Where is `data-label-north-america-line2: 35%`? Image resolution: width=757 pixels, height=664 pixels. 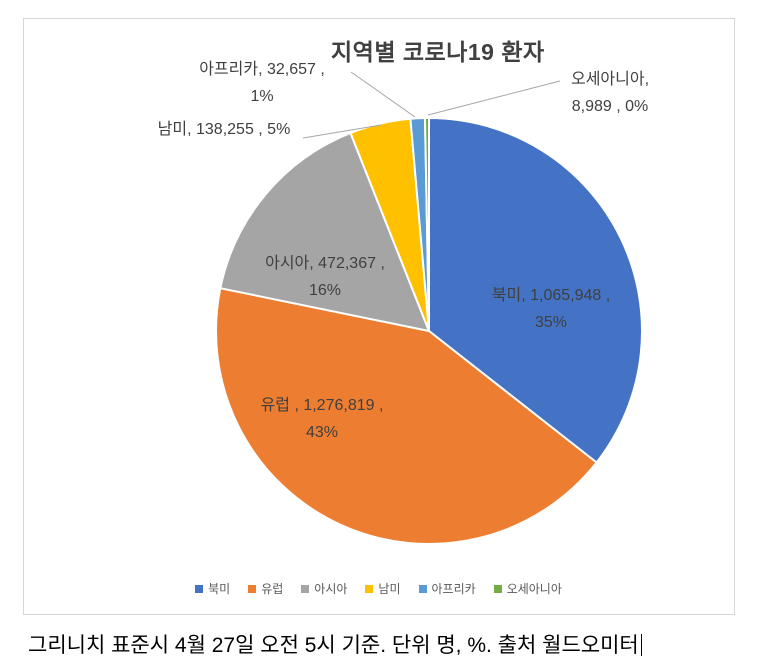
data-label-north-america-line2: 35% is located at coordinates (551, 322).